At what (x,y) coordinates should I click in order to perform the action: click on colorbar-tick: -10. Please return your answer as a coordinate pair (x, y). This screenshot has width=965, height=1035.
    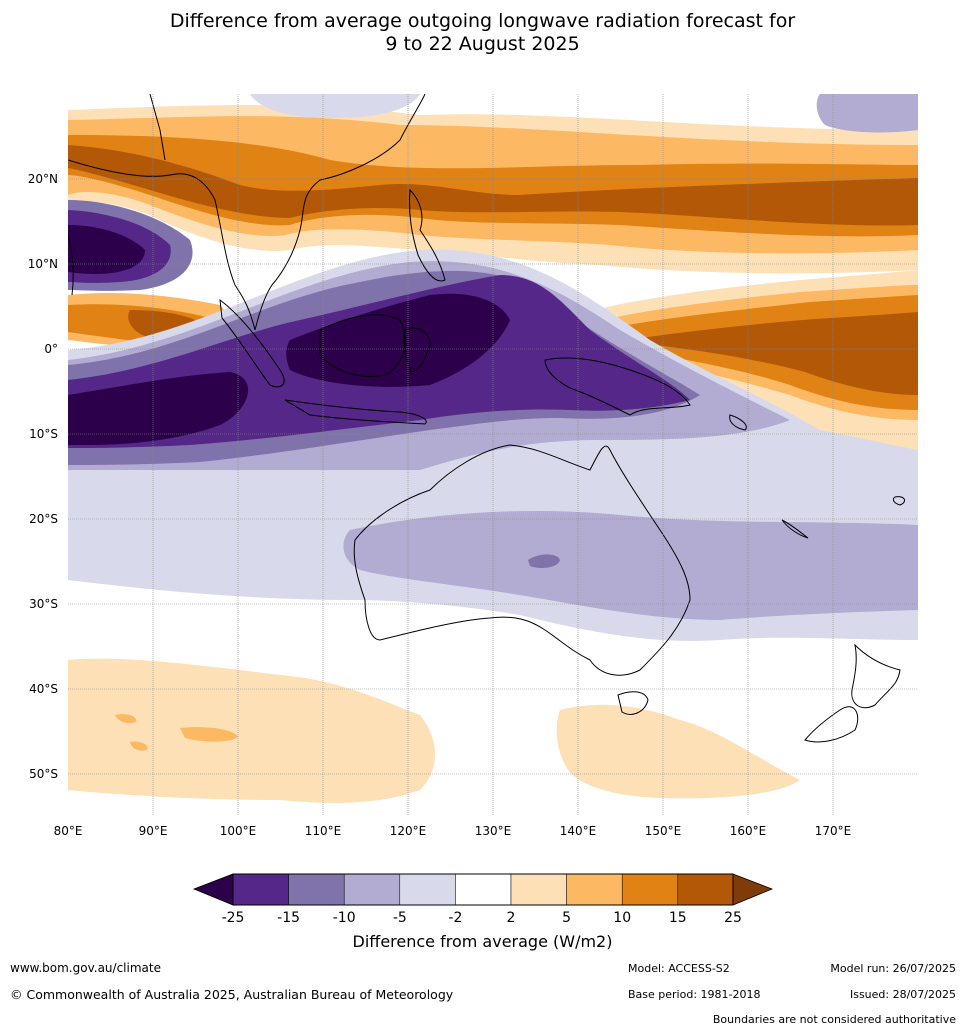
    Looking at the image, I should click on (344, 918).